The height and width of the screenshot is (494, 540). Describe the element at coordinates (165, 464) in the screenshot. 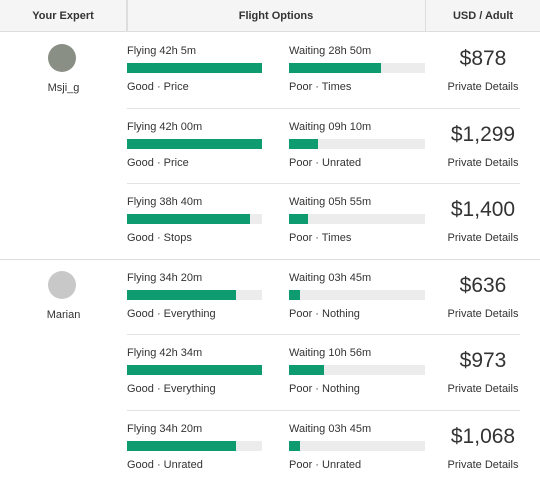

I see `flying-note: Good · Unrated` at that location.